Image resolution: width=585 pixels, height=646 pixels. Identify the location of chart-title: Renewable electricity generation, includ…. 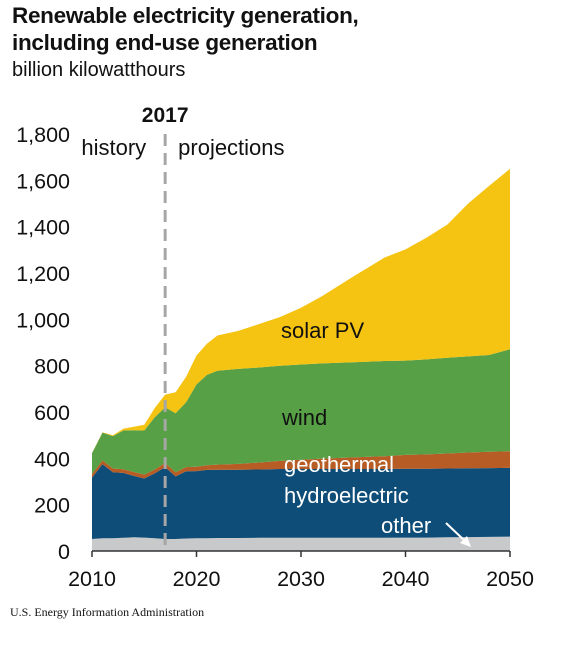
(185, 29).